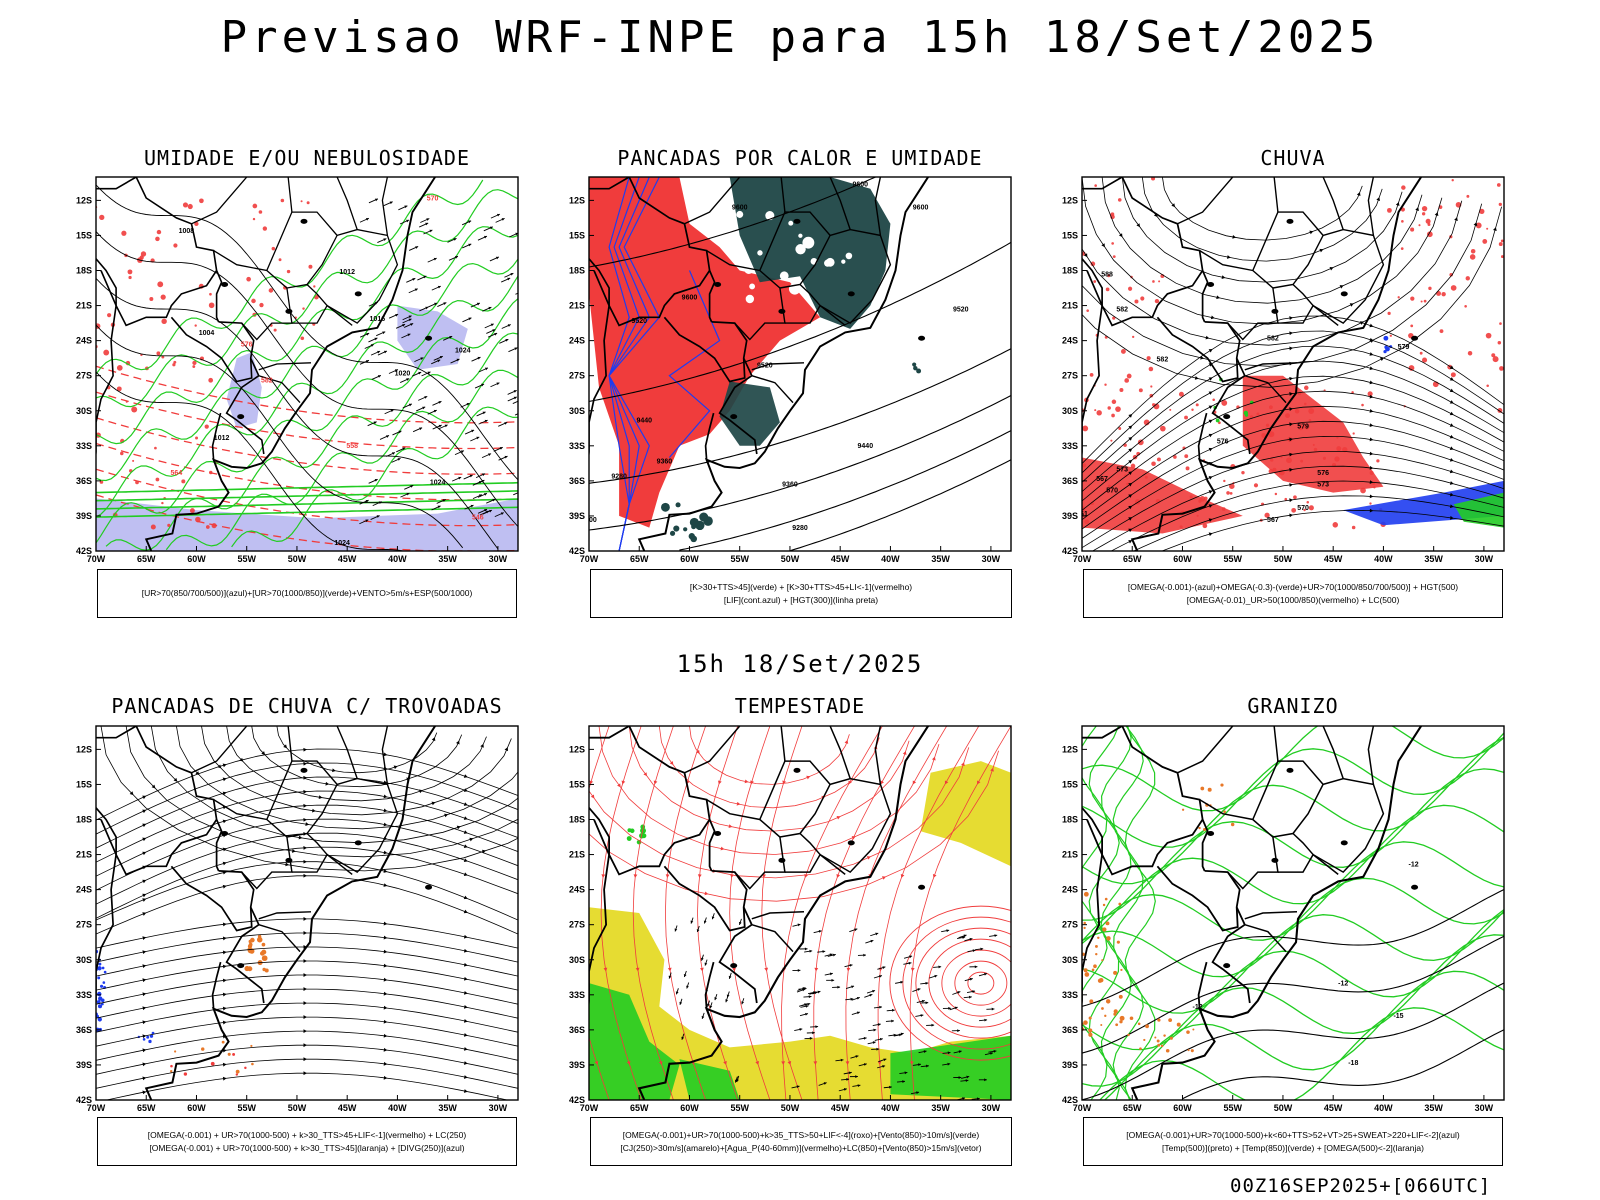 This screenshot has width=1600, height=1200. What do you see at coordinates (84, 925) in the screenshot?
I see `lat-label: 27S` at bounding box center [84, 925].